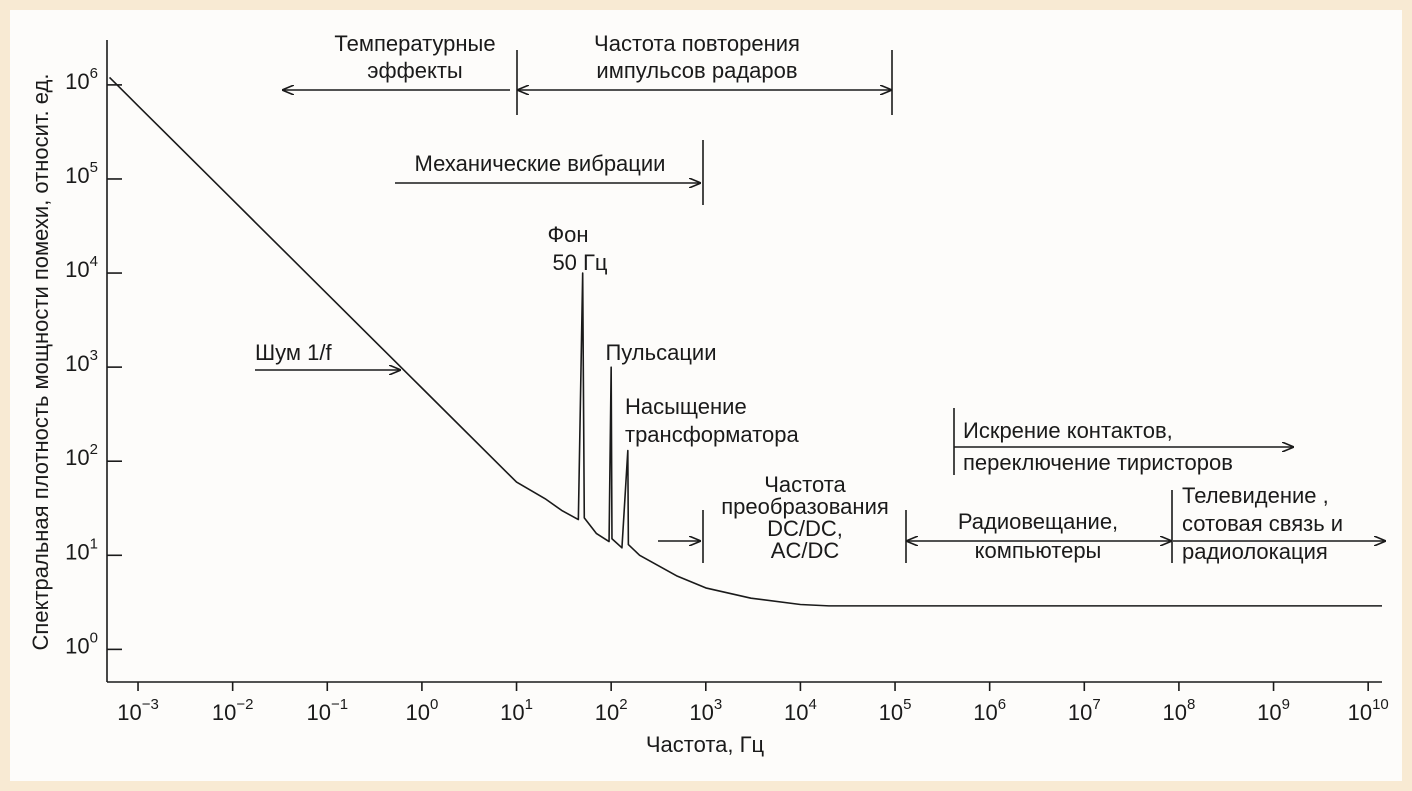 Image resolution: width=1412 pixels, height=791 pixels. I want to click on tick-exponent: 7, so click(1096, 704).